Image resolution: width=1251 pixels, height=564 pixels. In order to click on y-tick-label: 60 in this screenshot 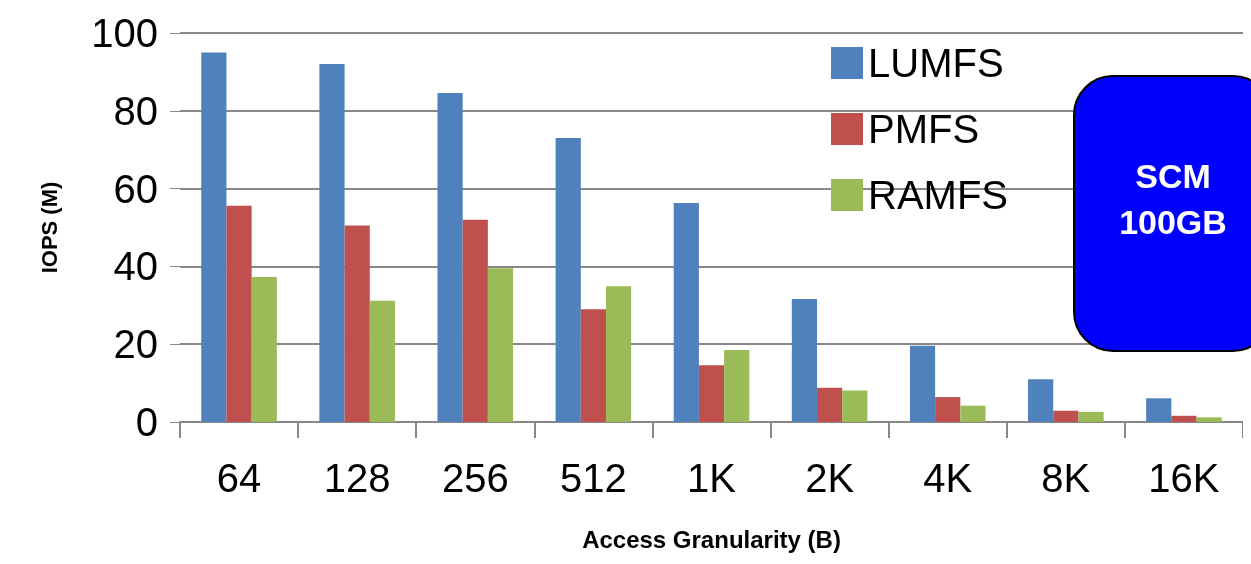, I will do `click(135, 188)`.